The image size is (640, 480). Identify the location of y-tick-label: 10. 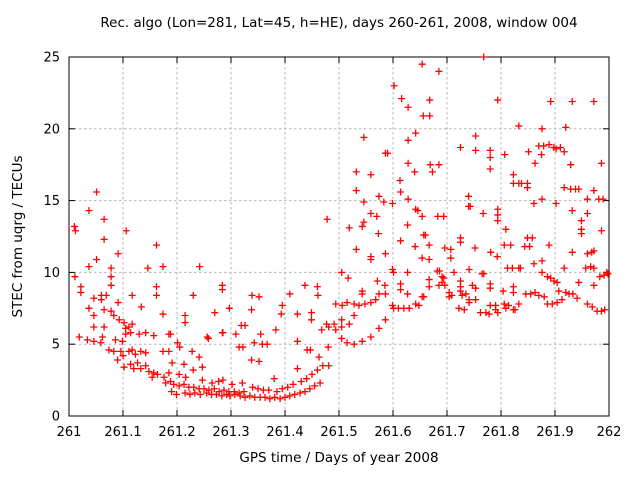
(51, 273).